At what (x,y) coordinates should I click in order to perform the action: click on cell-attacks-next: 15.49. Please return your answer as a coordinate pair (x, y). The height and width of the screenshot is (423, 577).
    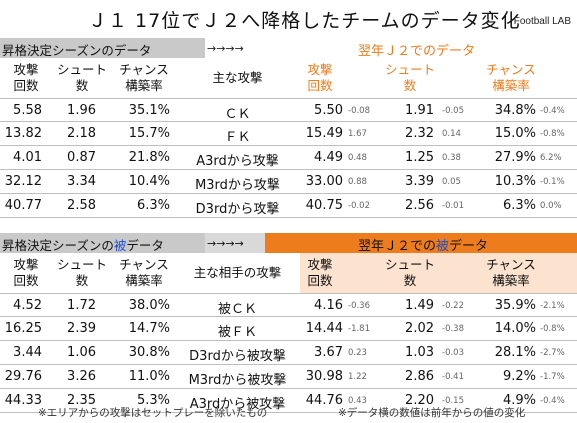
    Looking at the image, I should click on (324, 133).